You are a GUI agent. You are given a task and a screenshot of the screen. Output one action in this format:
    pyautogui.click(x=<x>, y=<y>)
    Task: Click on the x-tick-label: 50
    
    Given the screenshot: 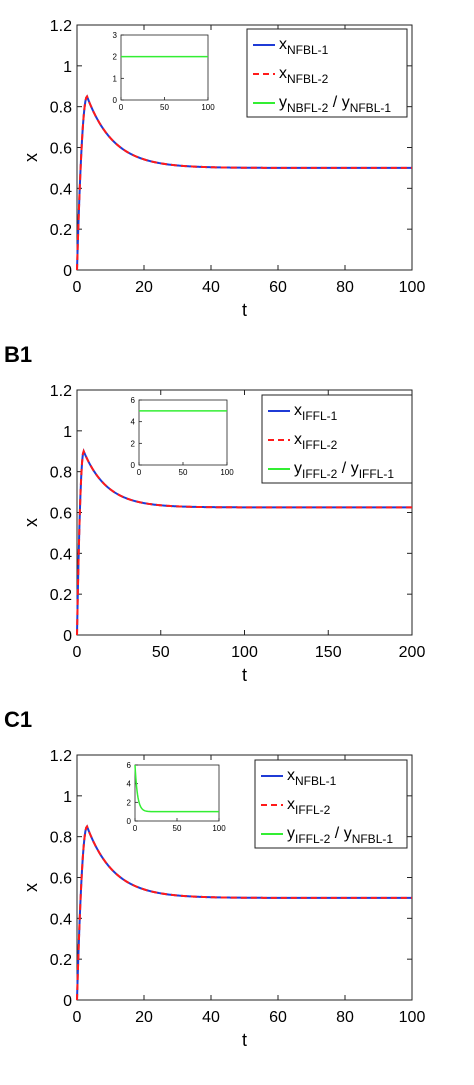 What is the action you would take?
    pyautogui.click(x=161, y=652)
    